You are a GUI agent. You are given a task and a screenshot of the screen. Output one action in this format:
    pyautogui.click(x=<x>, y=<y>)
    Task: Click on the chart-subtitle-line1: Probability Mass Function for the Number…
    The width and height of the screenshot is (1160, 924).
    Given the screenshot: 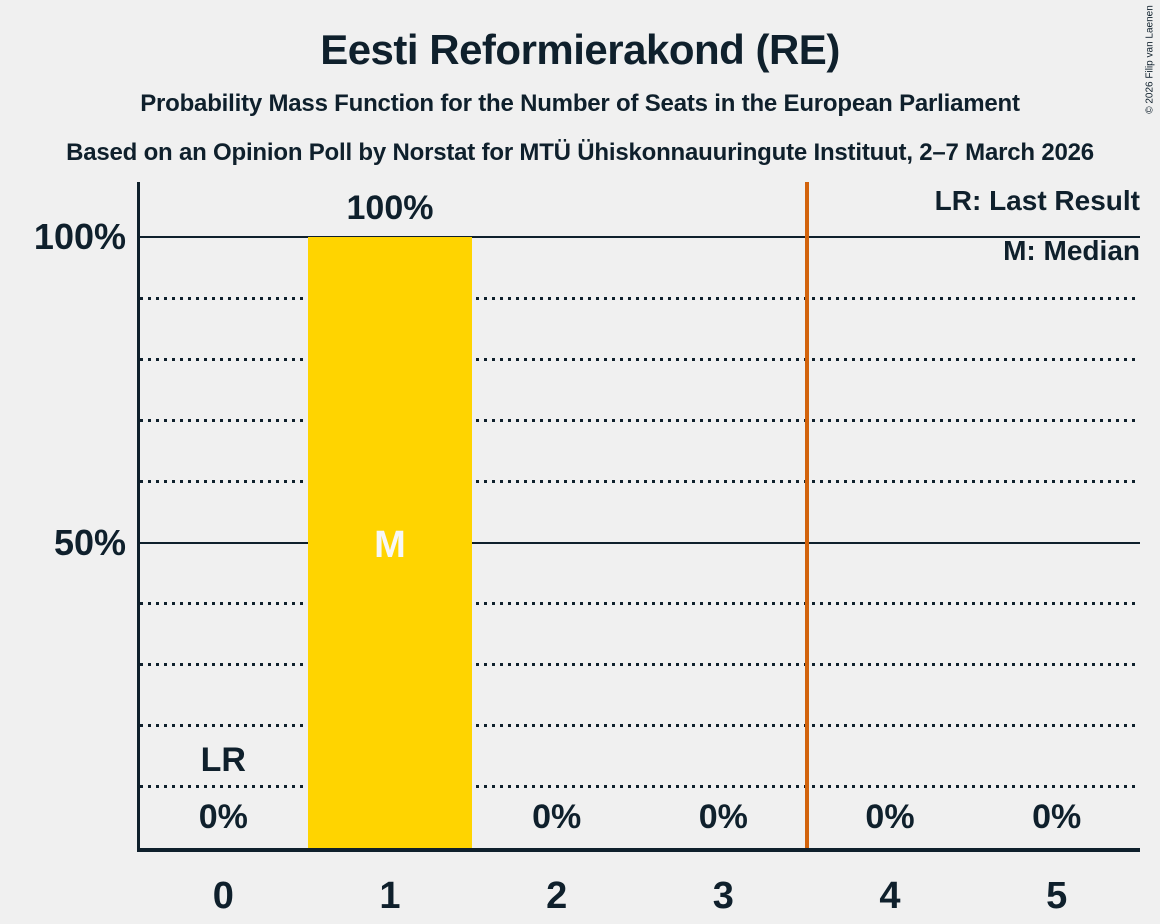 What is the action you would take?
    pyautogui.click(x=580, y=103)
    